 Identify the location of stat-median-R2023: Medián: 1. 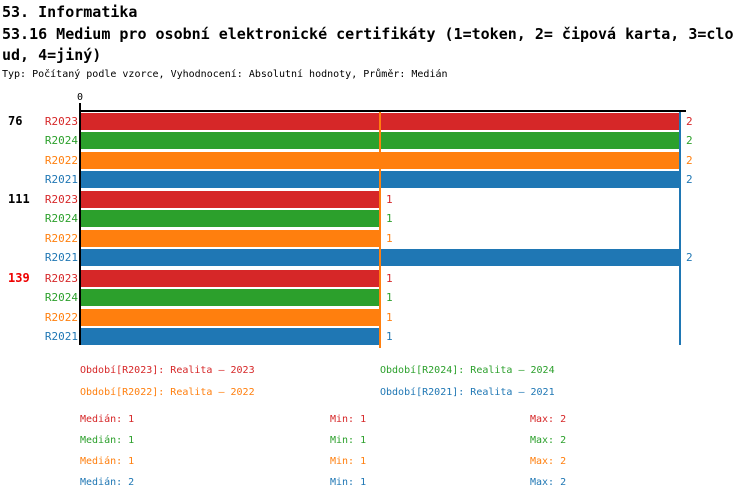
(107, 419).